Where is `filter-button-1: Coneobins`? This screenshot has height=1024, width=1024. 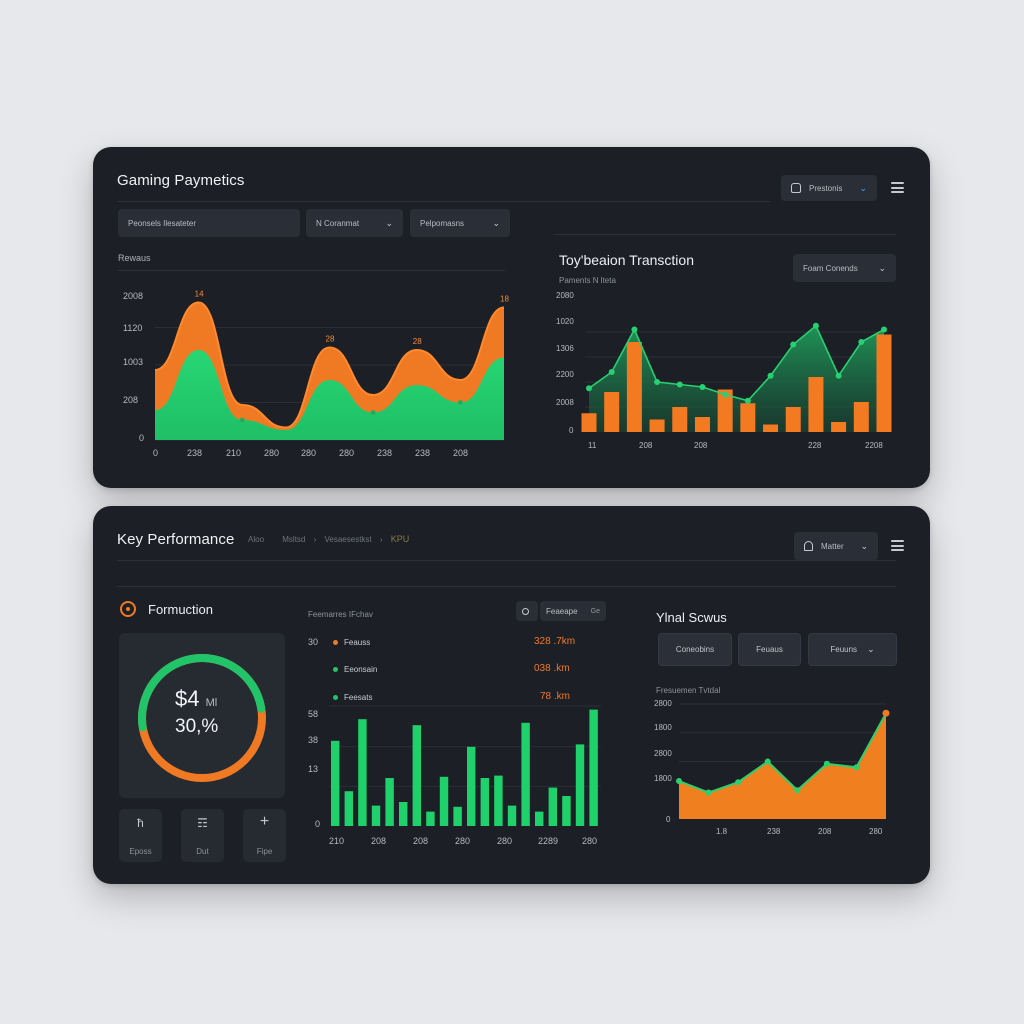
filter-button-1: Coneobins is located at coordinates (695, 649).